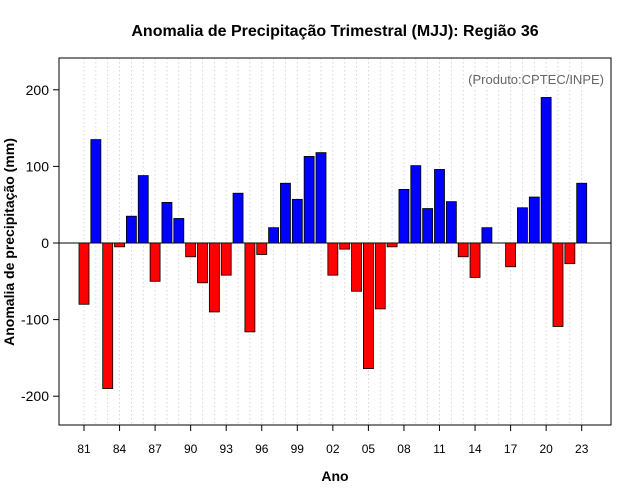  What do you see at coordinates (333, 449) in the screenshot?
I see `x-tick-label: 02` at bounding box center [333, 449].